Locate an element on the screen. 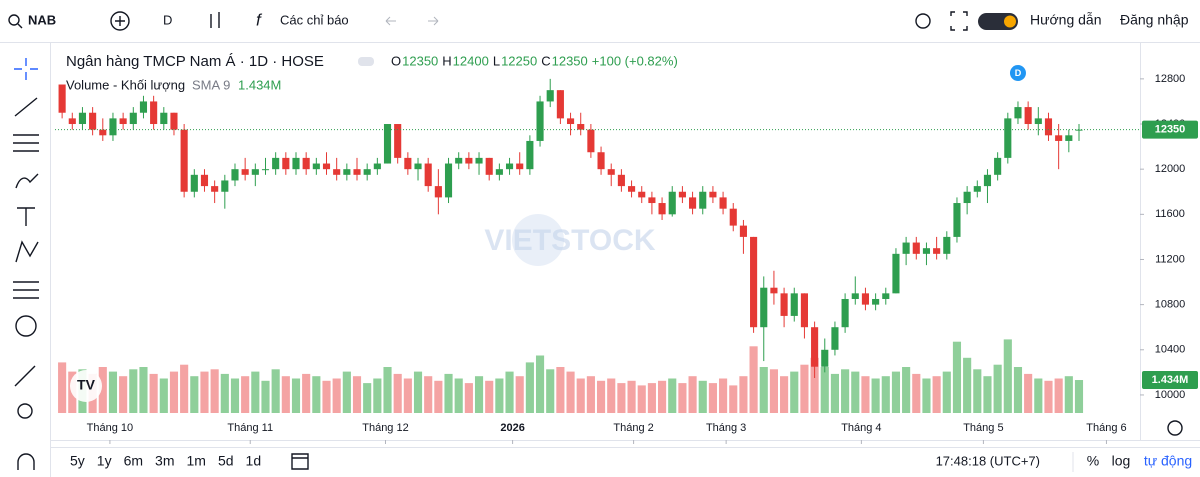 The height and width of the screenshot is (477, 1200). auto-toggle: tự động is located at coordinates (1168, 461).